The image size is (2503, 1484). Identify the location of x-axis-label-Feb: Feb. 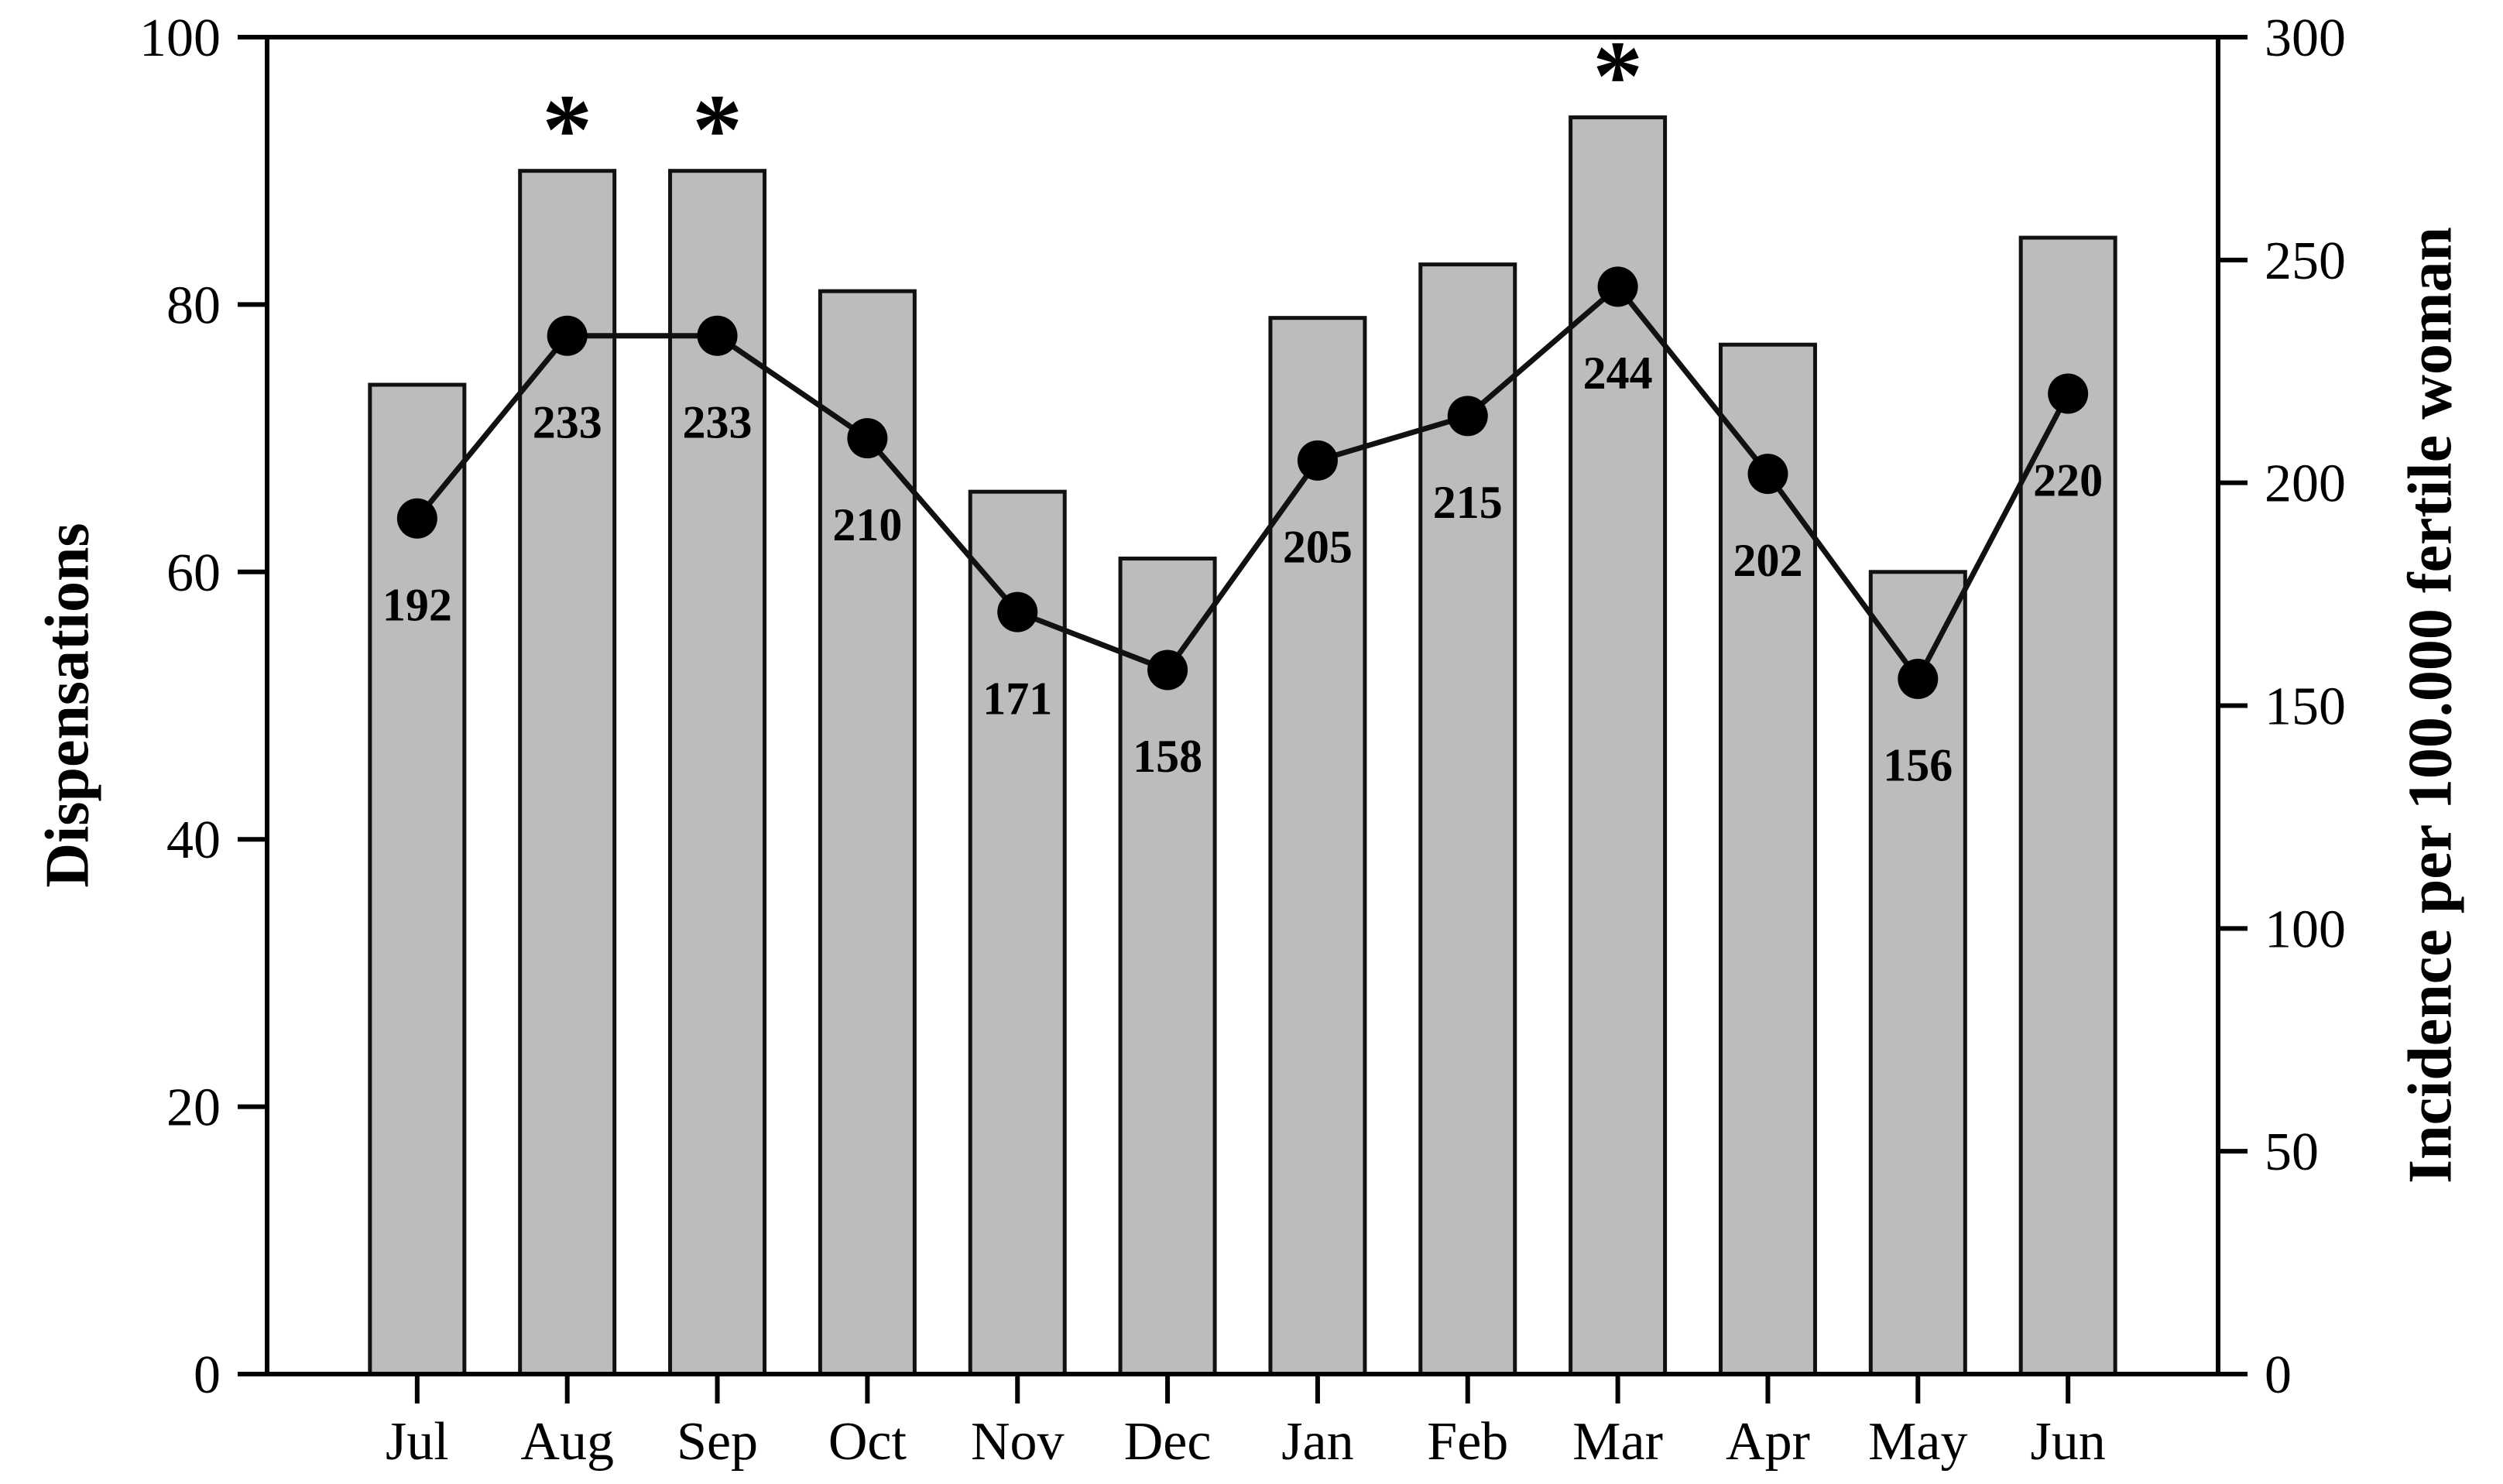
(1468, 1442).